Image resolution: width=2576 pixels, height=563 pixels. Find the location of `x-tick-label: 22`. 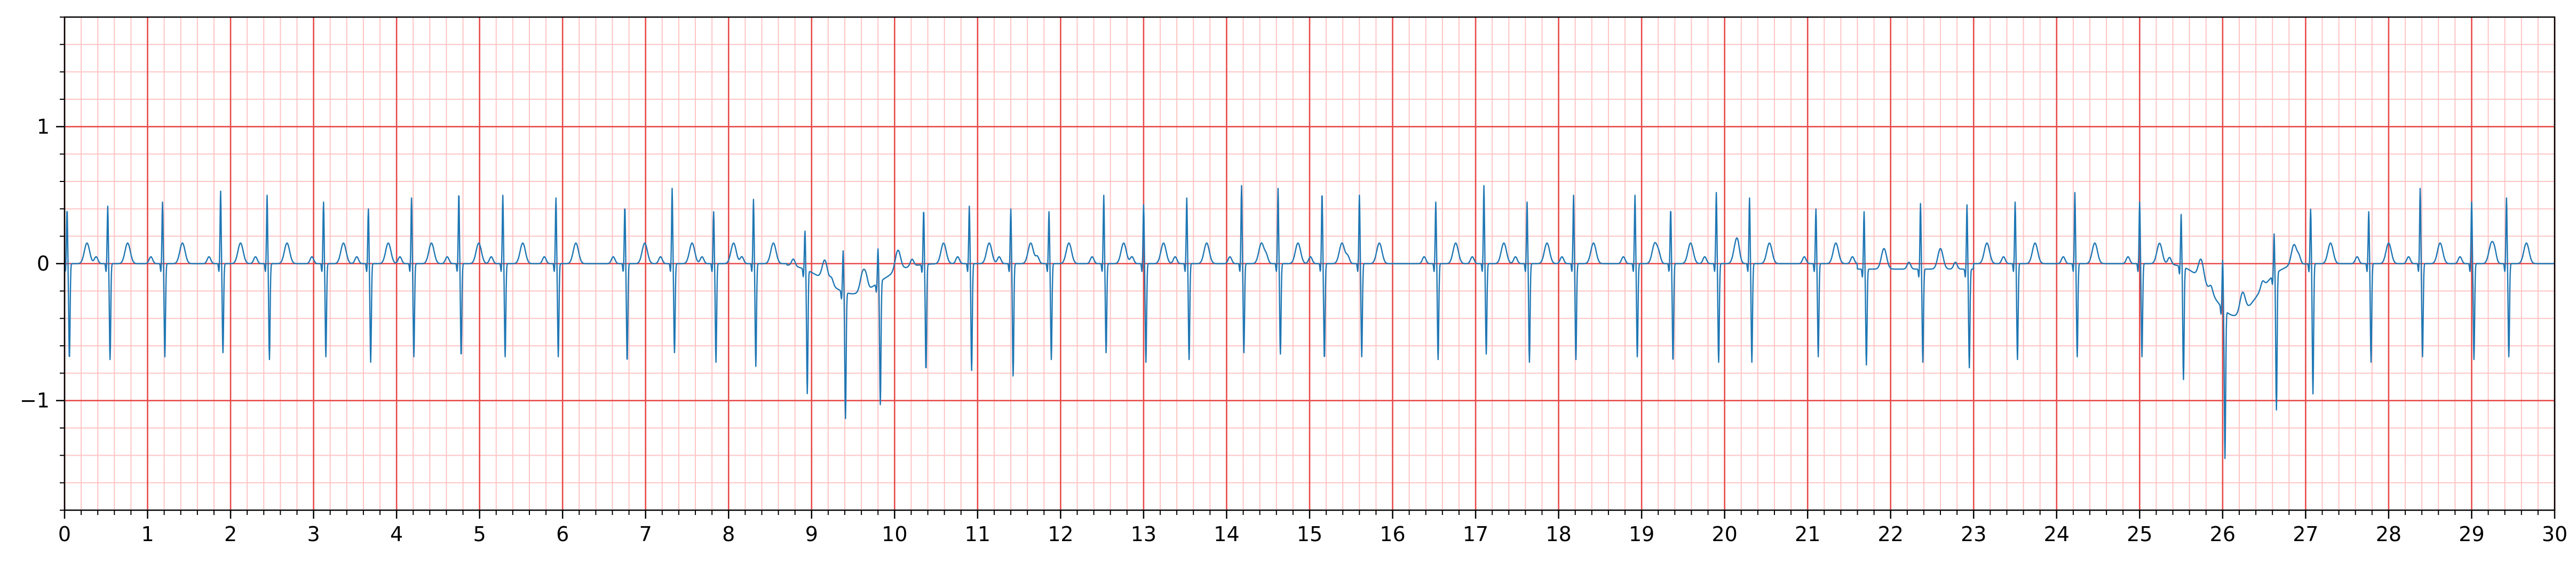

x-tick-label: 22 is located at coordinates (1891, 534).